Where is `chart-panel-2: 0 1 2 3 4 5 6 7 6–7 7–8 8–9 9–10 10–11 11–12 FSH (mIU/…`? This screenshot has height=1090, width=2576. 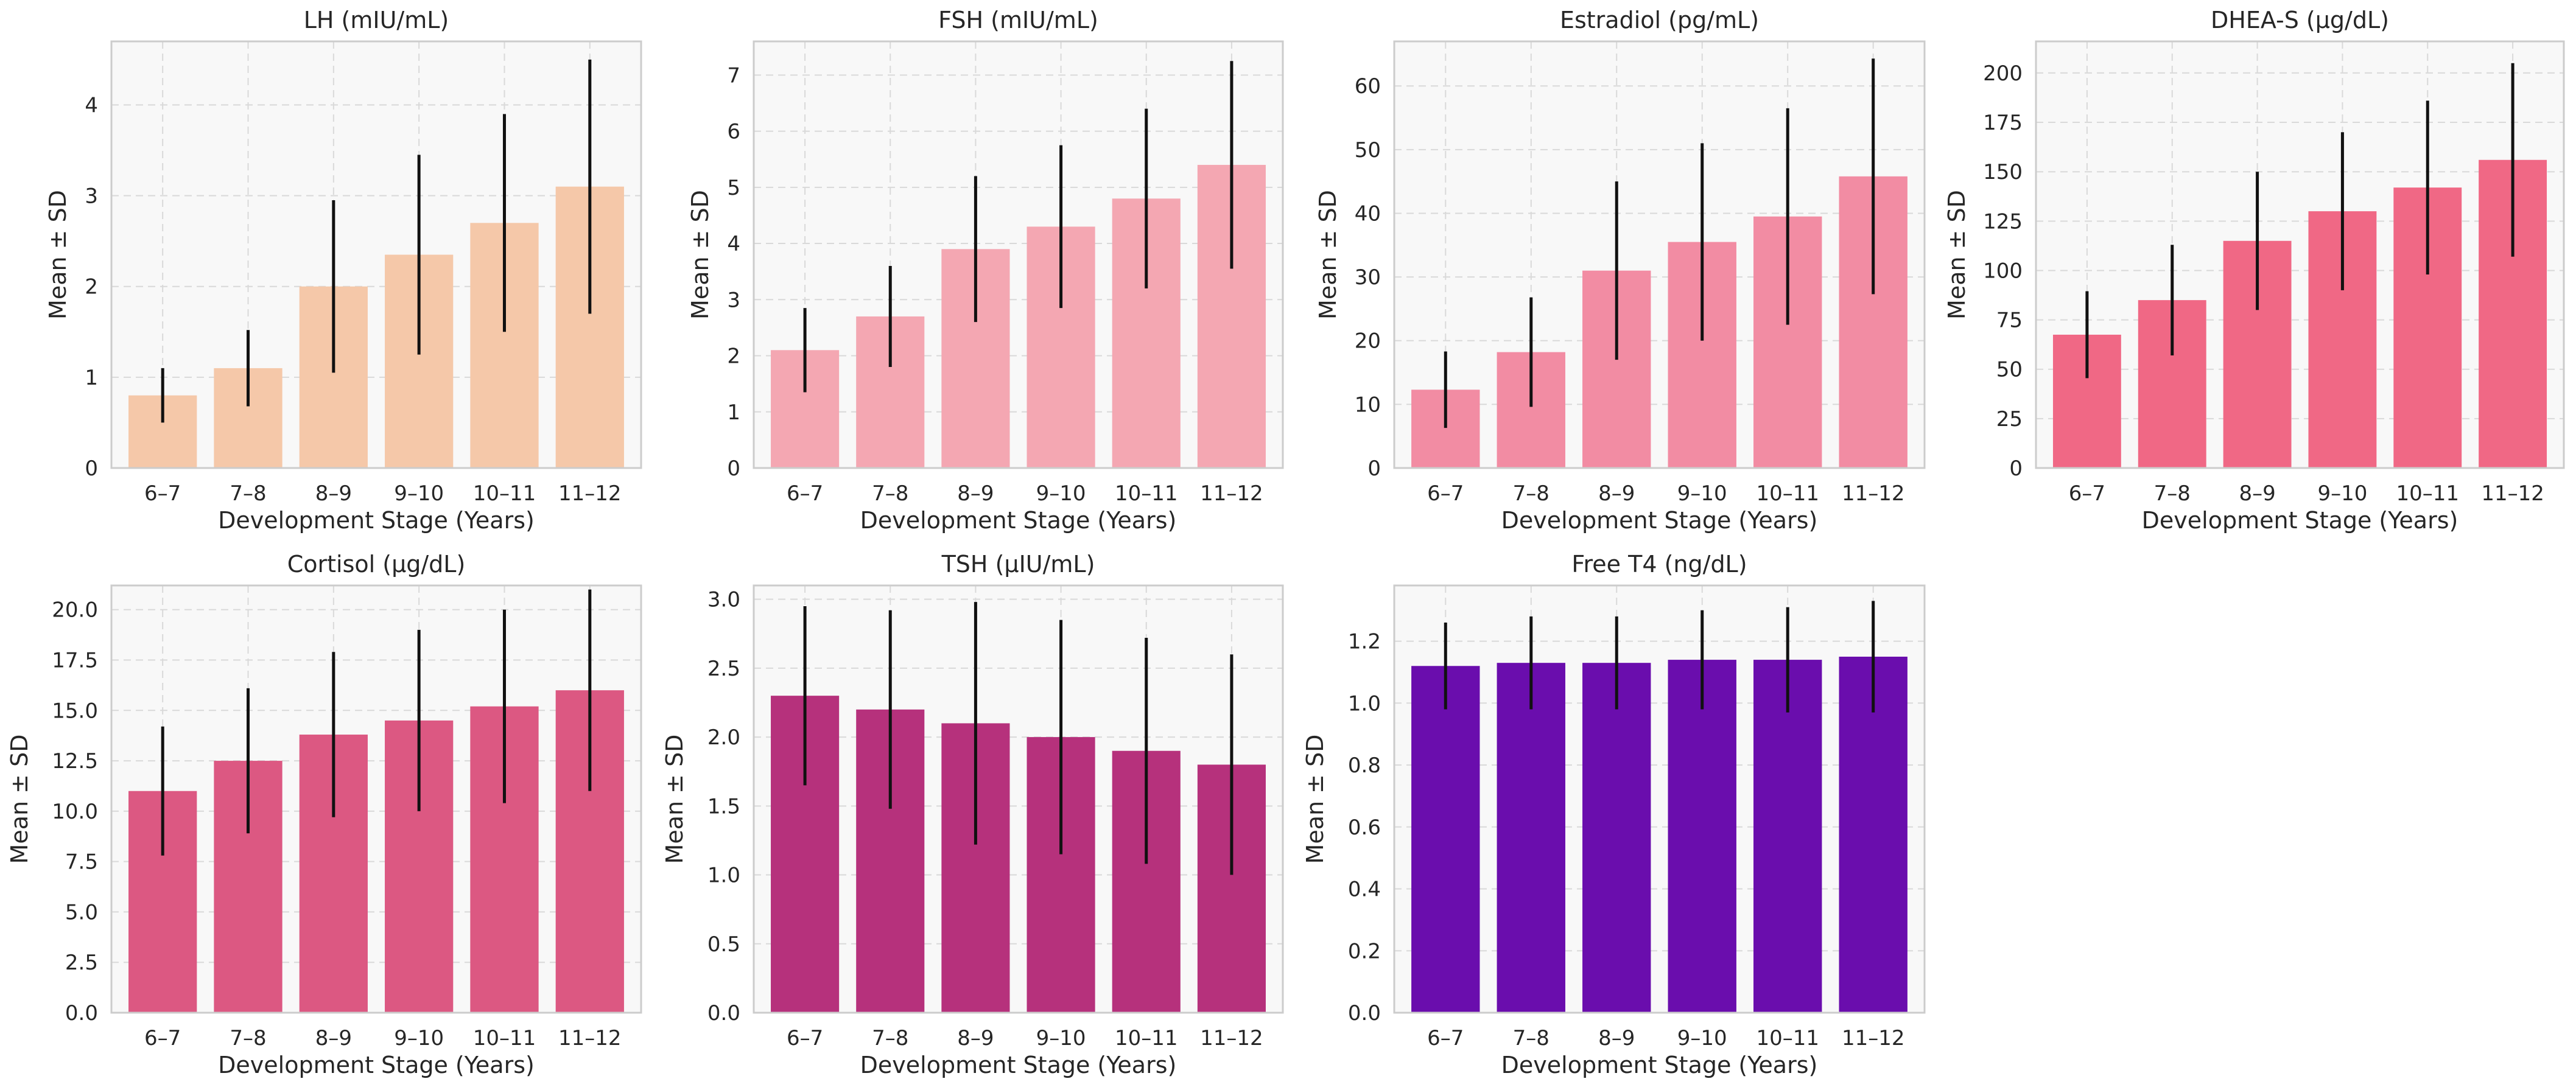
chart-panel-2: 0 1 2 3 4 5 6 7 6–7 7–8 8–9 9–10 10–11 11–12 FSH (mIU/… is located at coordinates (986, 270).